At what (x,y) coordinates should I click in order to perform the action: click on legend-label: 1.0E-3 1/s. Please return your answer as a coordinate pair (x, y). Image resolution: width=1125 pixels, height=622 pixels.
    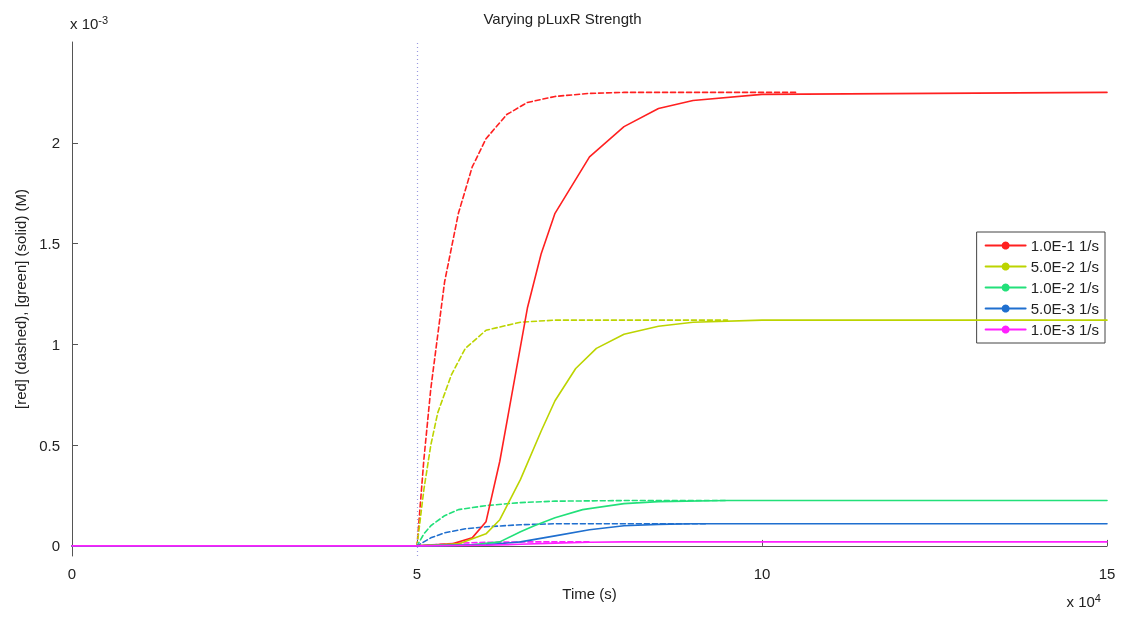
    Looking at the image, I should click on (1064, 329).